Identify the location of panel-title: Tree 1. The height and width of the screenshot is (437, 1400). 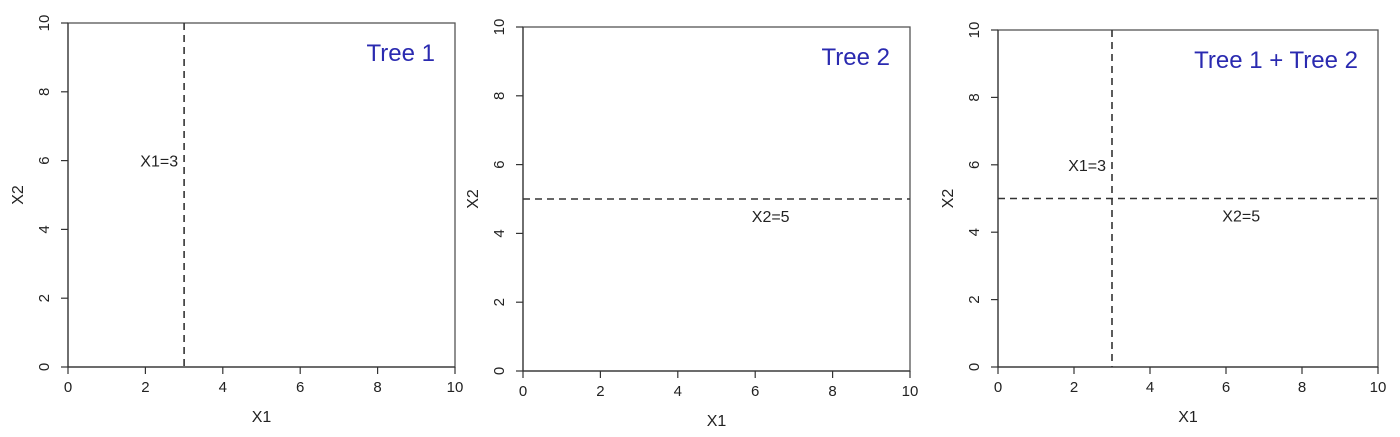
(401, 53).